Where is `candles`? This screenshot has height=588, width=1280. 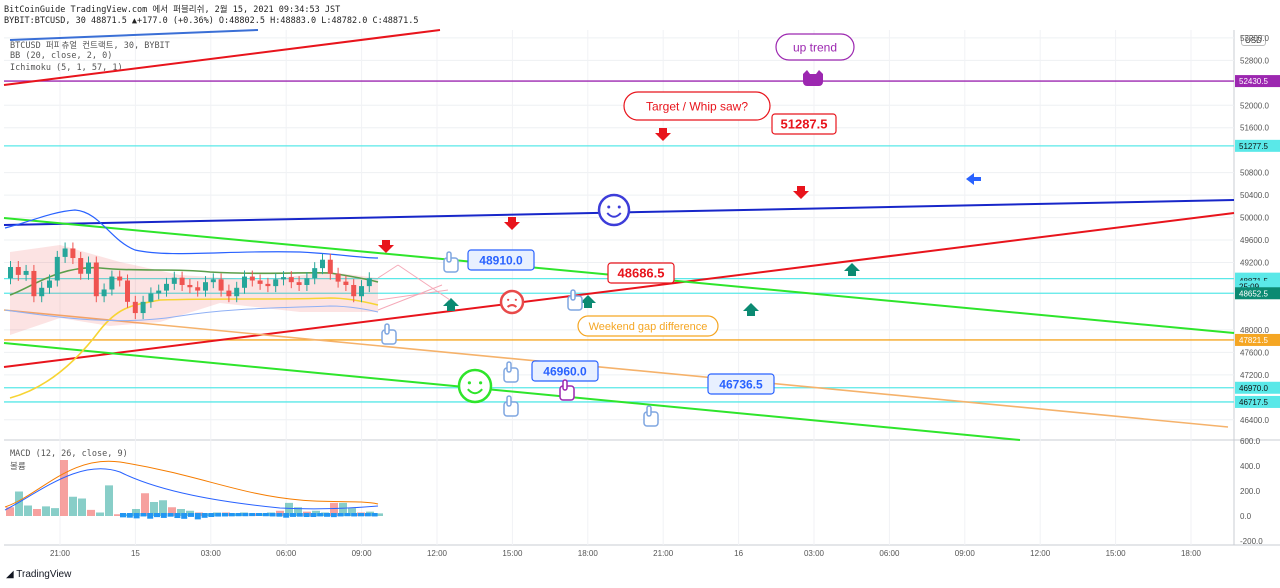
candles is located at coordinates (190, 281).